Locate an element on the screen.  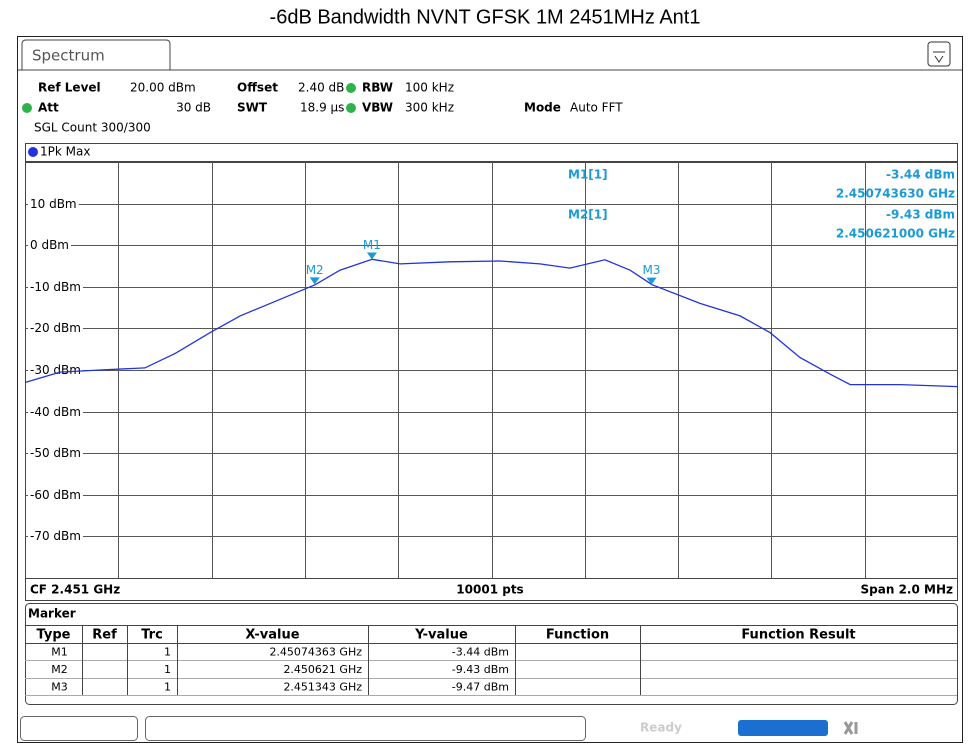
y-tick-label: -10 dBm is located at coordinates (55, 287).